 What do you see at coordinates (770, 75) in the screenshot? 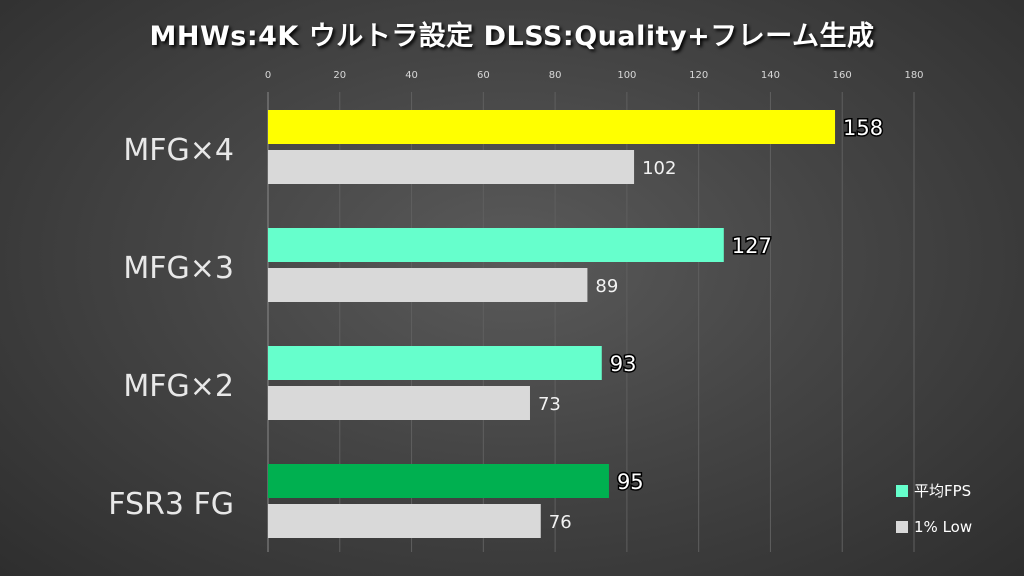
I see `x-tick-label: 140` at bounding box center [770, 75].